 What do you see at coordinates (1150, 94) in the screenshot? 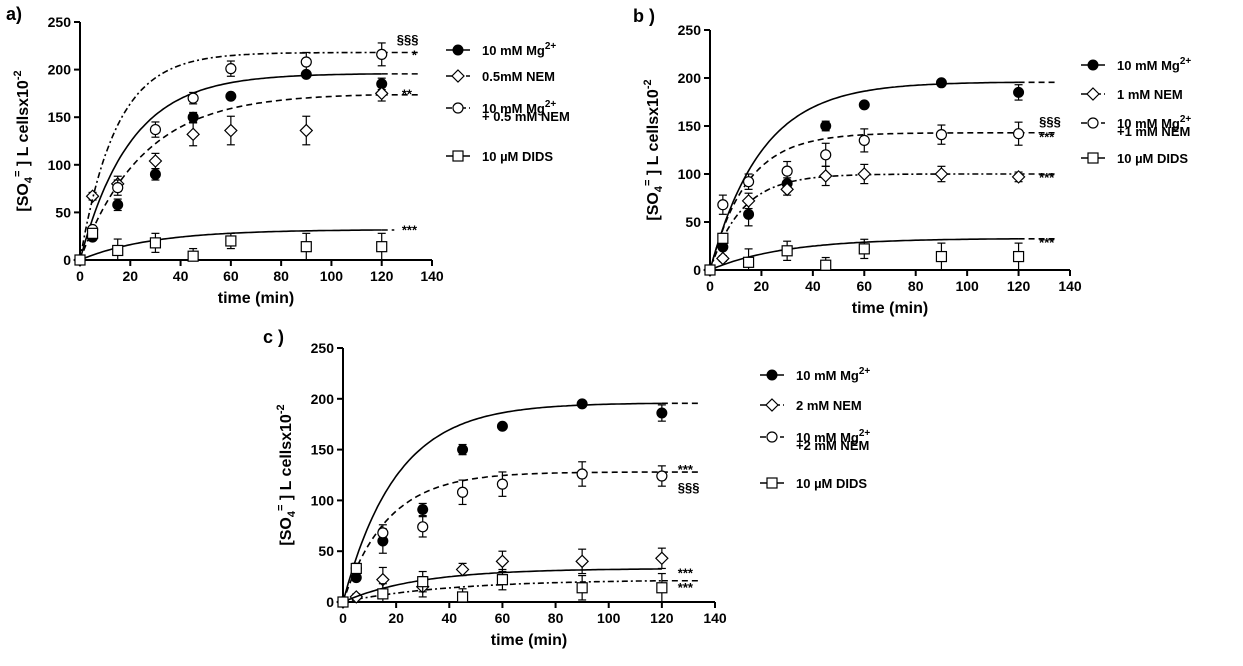
I see `legend-label: 1 mM NEM` at bounding box center [1150, 94].